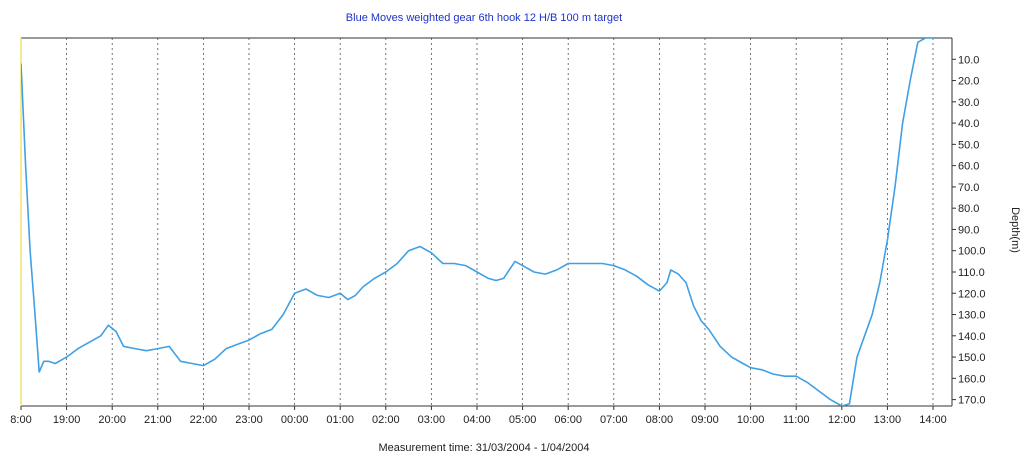 The image size is (1024, 455). Describe the element at coordinates (1015, 230) in the screenshot. I see `y-axis-label: Depth(m)` at that location.